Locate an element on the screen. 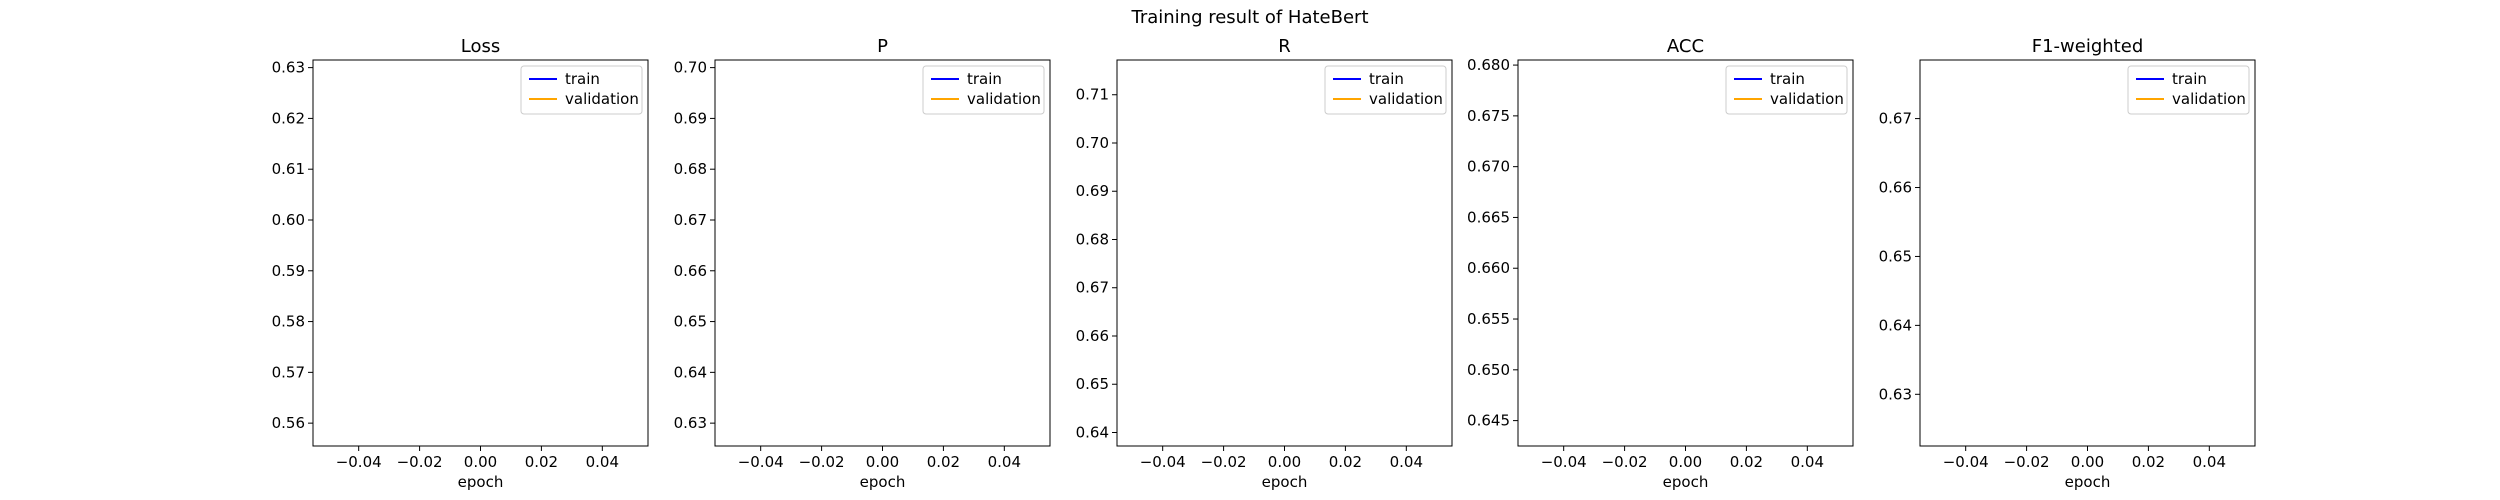  panel-title: F1-weighted is located at coordinates (2088, 46).